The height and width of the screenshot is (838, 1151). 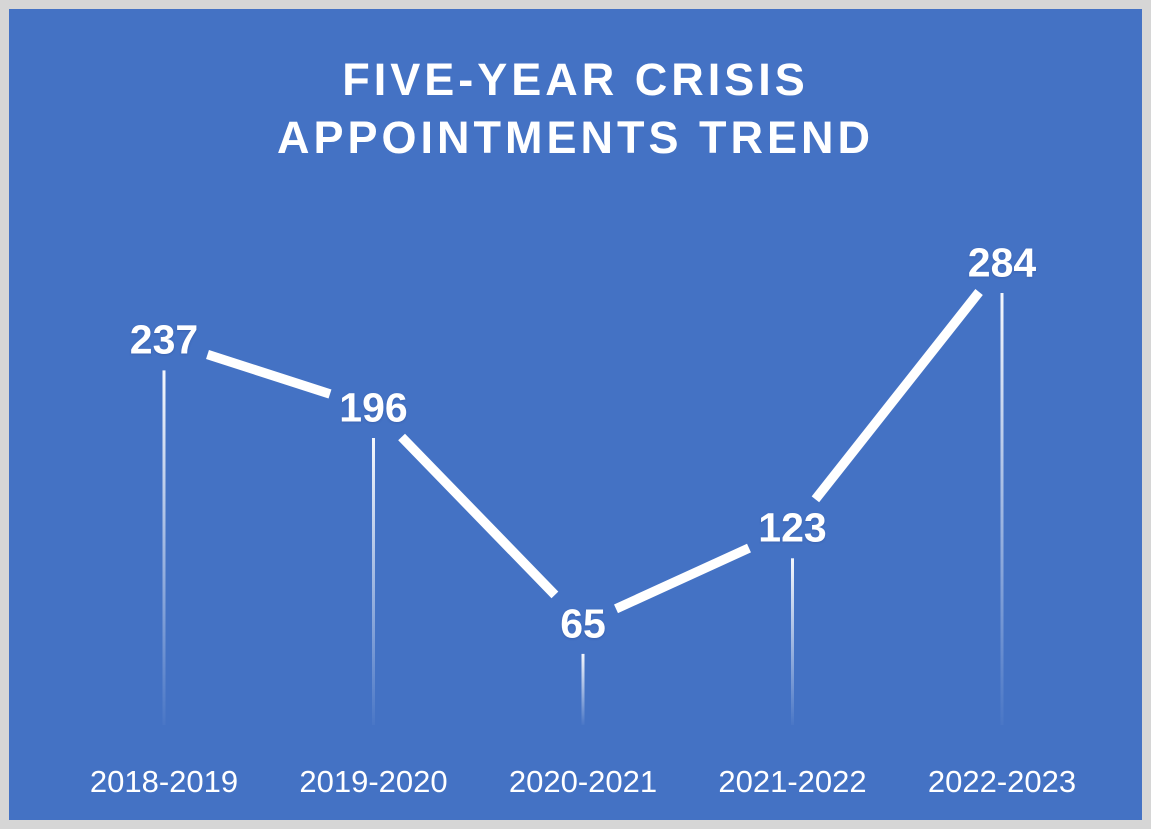 I want to click on chart-title-line1: FIVE-YEAR CRISIS, so click(x=575, y=79).